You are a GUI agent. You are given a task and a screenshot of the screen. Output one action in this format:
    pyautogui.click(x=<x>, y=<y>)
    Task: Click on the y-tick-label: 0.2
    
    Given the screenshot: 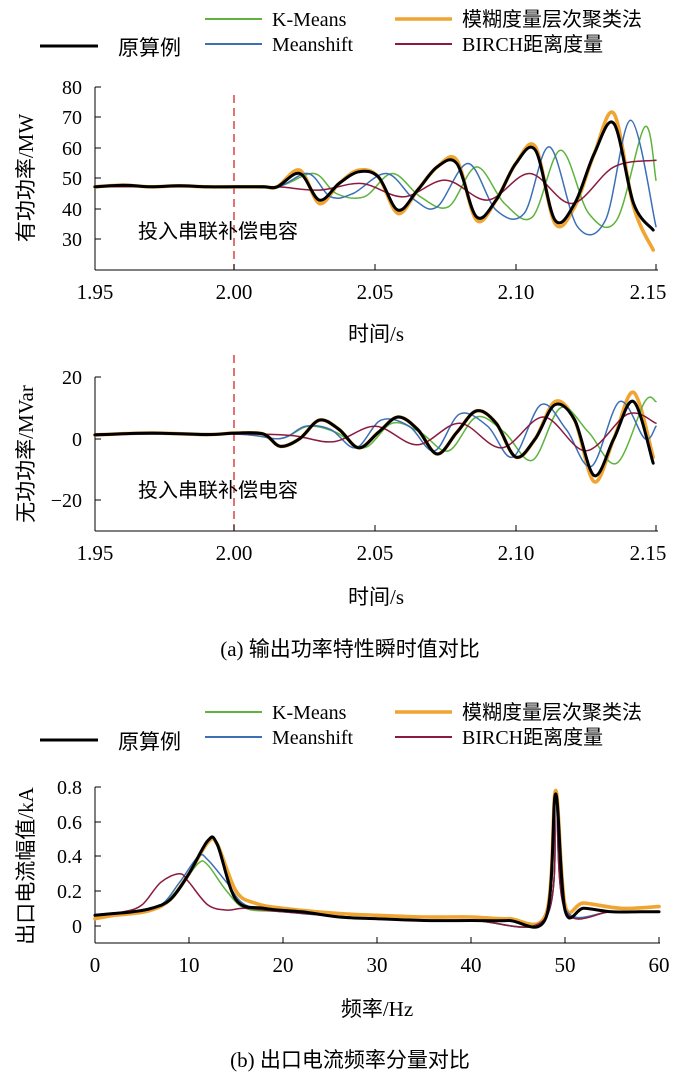 What is the action you would take?
    pyautogui.click(x=69, y=892)
    